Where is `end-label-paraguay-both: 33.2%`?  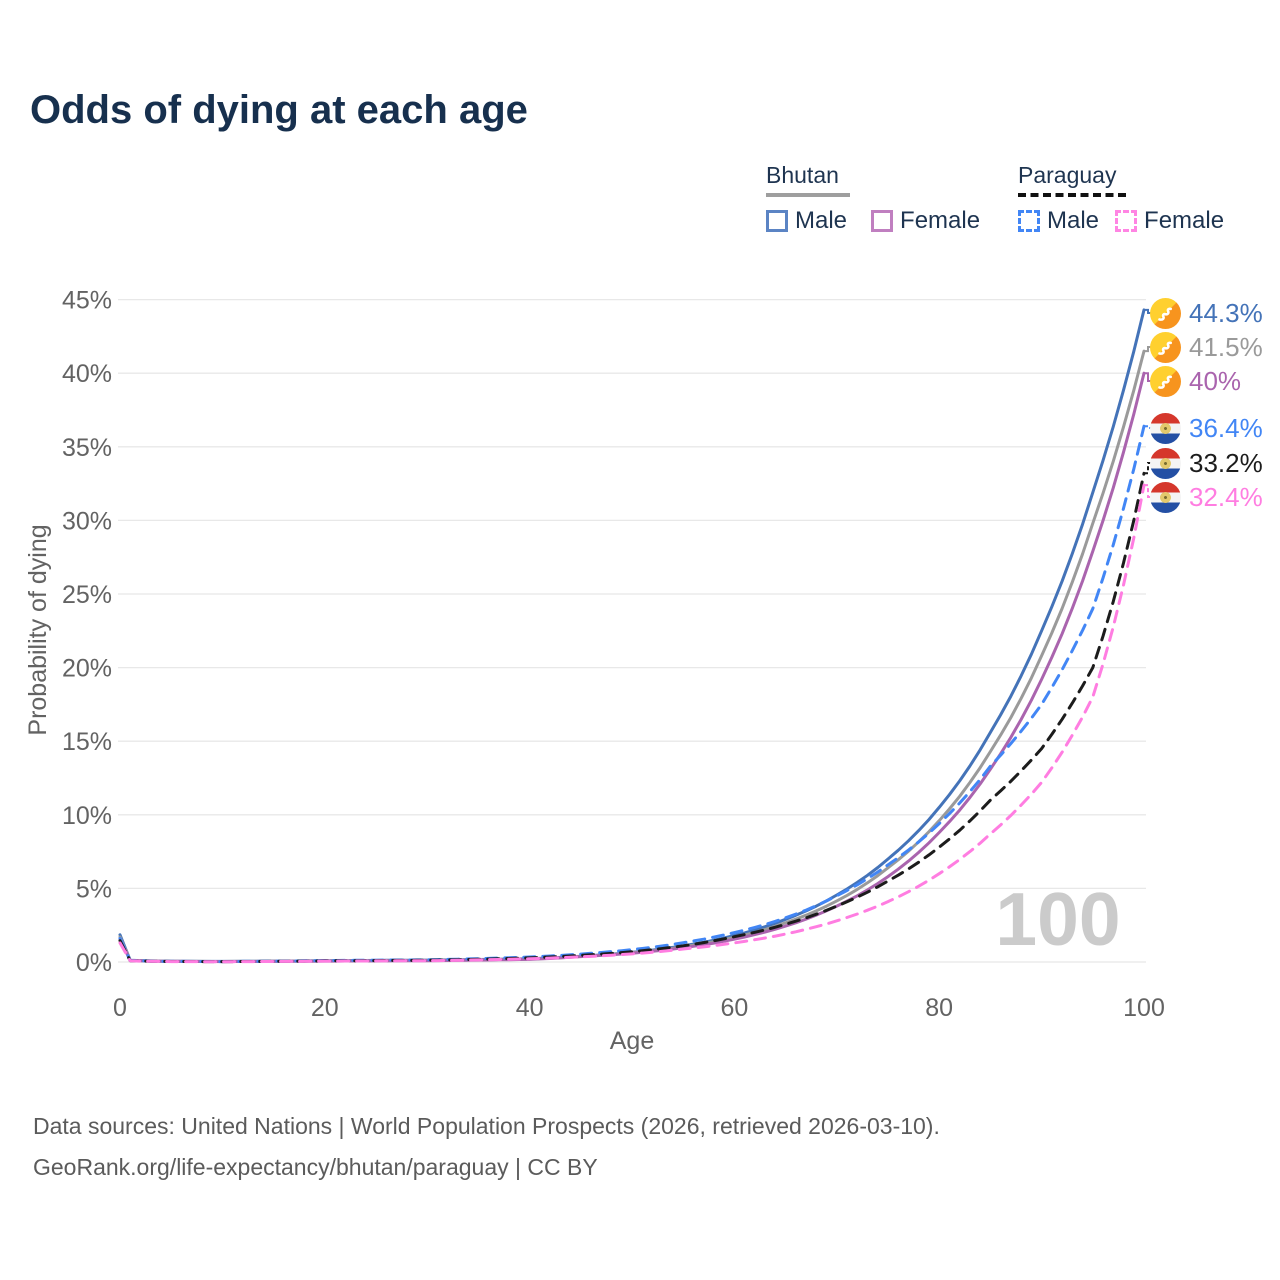
end-label-paraguay-both: 33.2% is located at coordinates (1206, 463).